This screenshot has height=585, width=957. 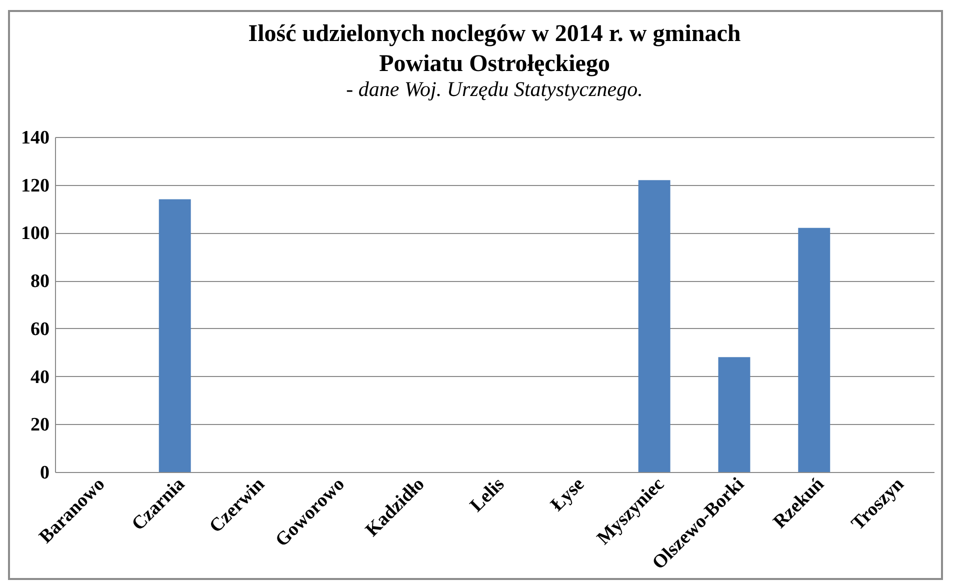 What do you see at coordinates (494, 89) in the screenshot?
I see `chart-subtitle: - dane Woj. Urzędu Statystycznego.` at bounding box center [494, 89].